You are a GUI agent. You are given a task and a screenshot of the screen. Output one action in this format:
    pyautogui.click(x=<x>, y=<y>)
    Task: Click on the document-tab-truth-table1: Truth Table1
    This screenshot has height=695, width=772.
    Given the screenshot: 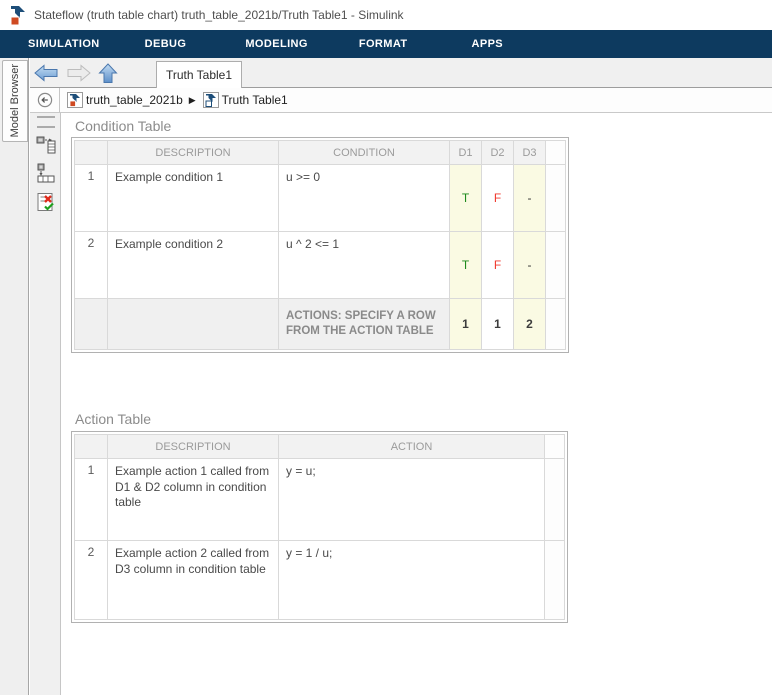 What is the action you would take?
    pyautogui.click(x=199, y=74)
    